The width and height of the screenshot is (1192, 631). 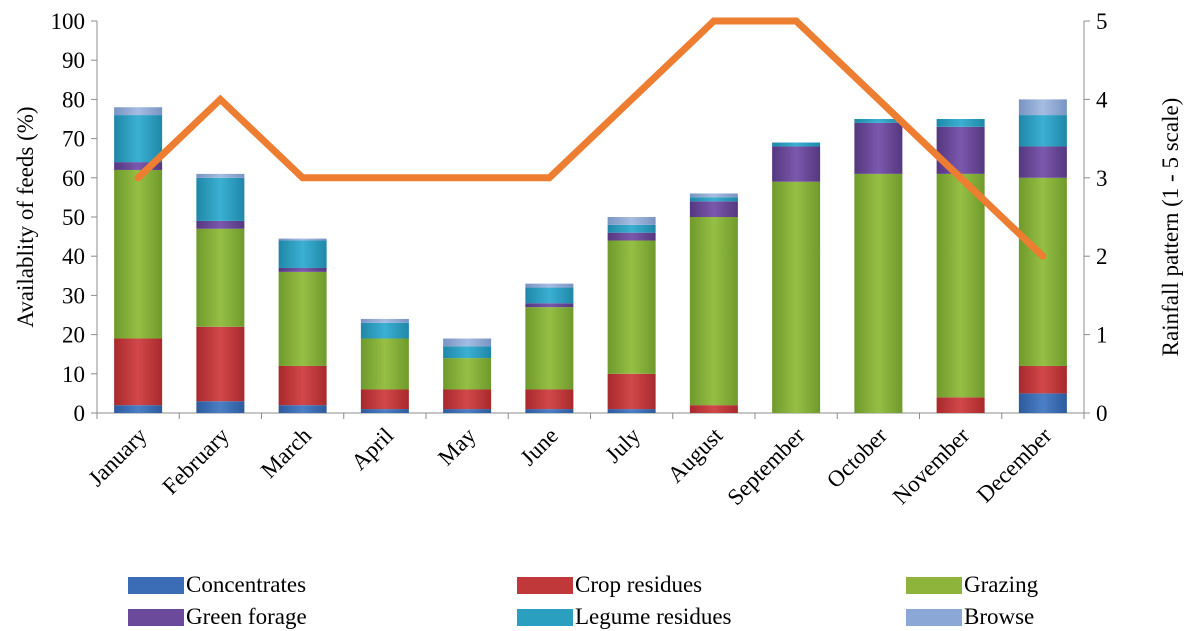 What do you see at coordinates (73, 99) in the screenshot?
I see `y-tick-label: 80` at bounding box center [73, 99].